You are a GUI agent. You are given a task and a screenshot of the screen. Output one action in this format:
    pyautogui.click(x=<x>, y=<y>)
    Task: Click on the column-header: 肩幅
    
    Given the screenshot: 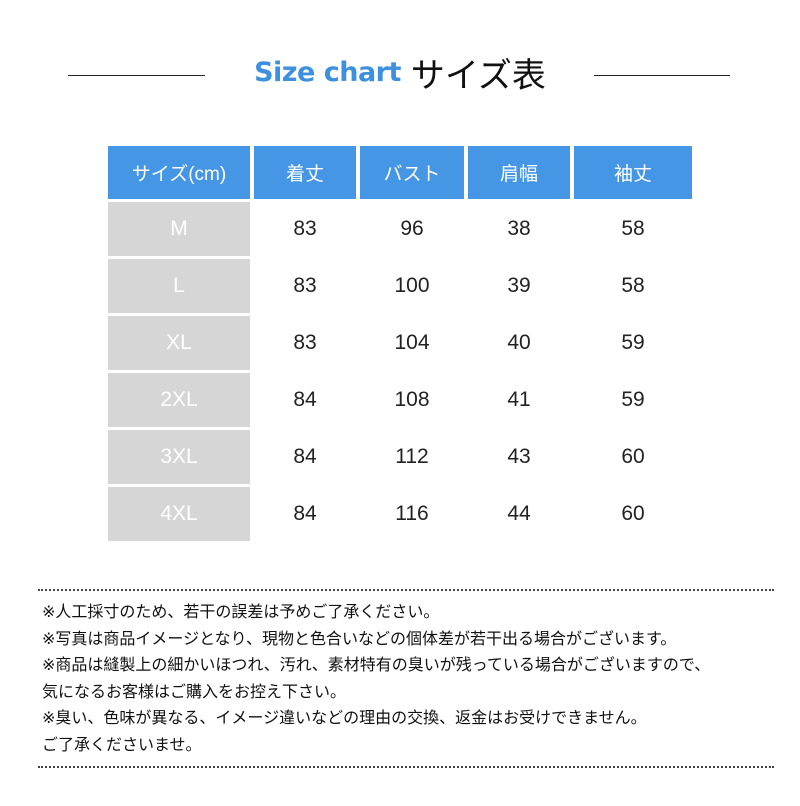 What is the action you would take?
    pyautogui.click(x=519, y=172)
    